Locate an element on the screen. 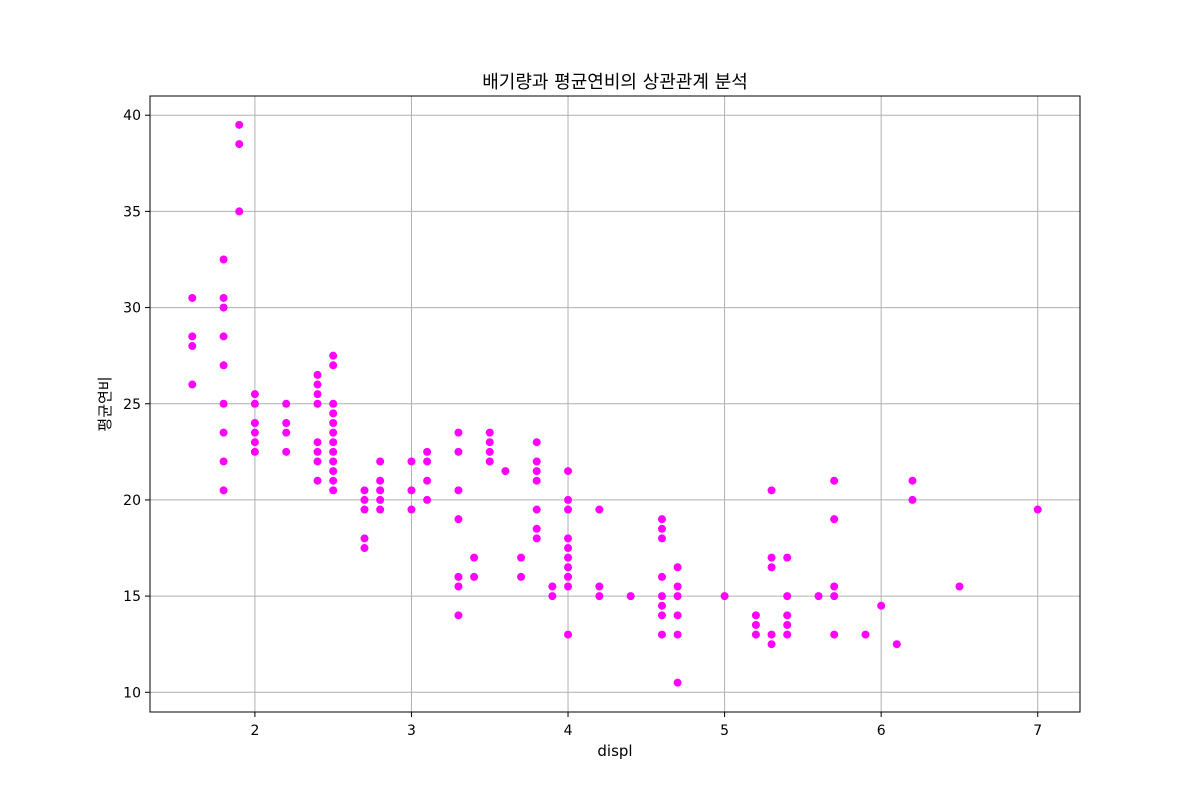  chart-title: 배기량과 평균연비의 상관관계 분석 is located at coordinates (615, 82).